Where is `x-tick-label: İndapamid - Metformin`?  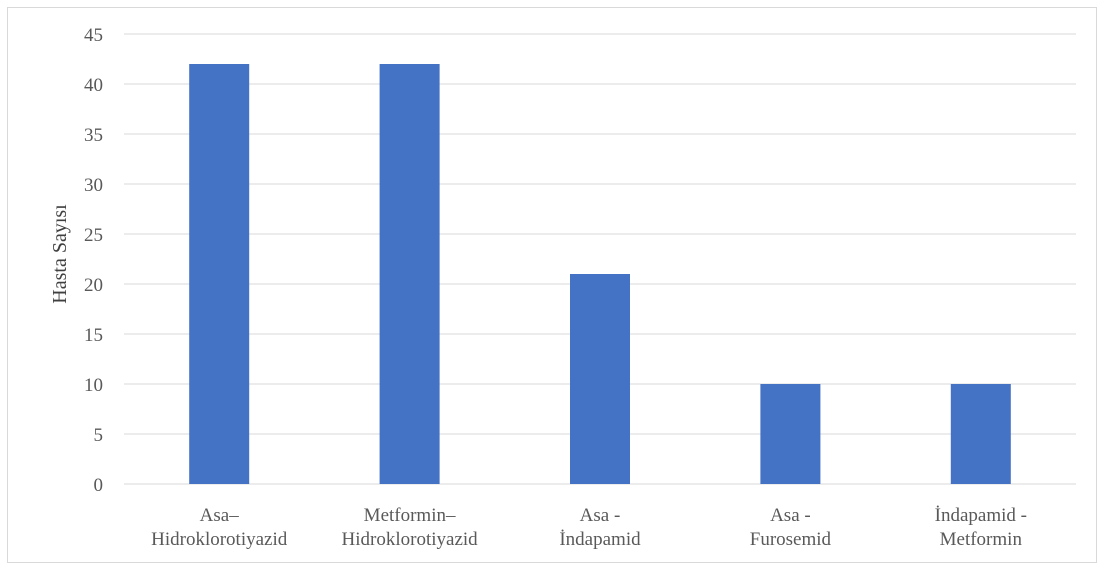
x-tick-label: İndapamid - Metformin is located at coordinates (981, 527).